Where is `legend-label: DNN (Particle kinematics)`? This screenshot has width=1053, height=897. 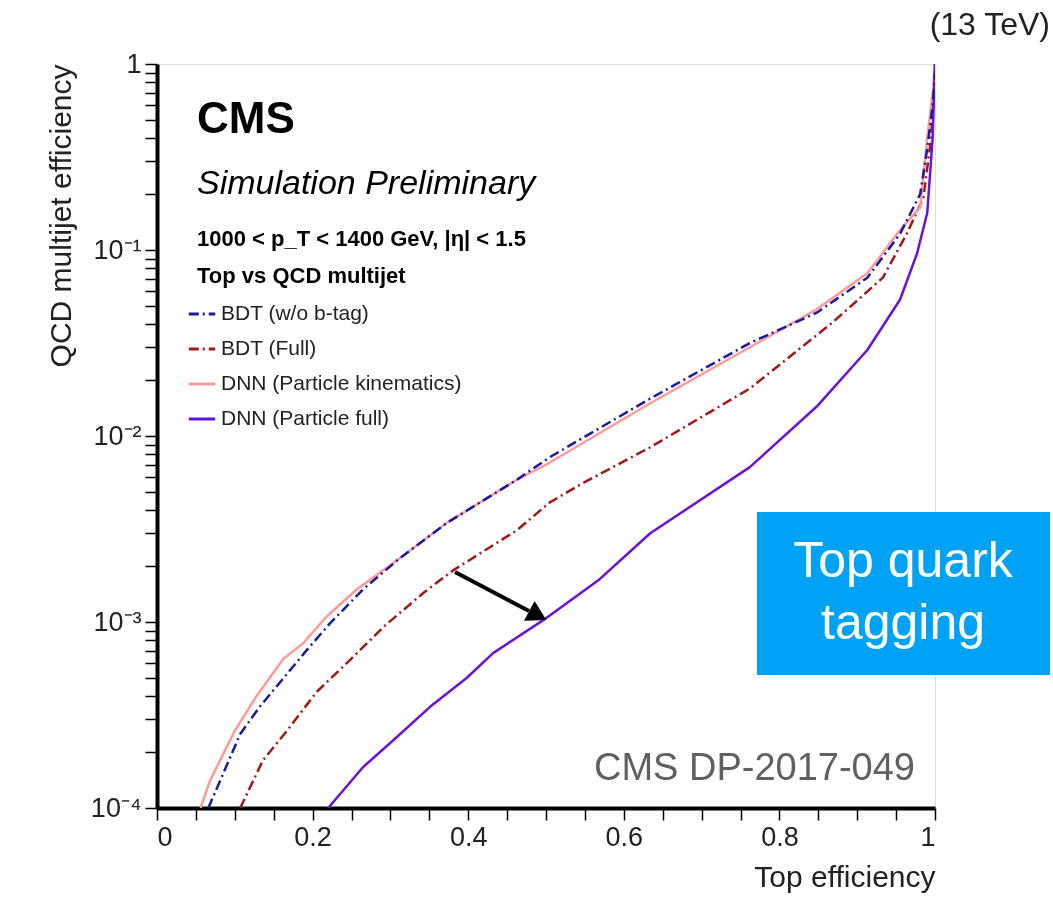
legend-label: DNN (Particle kinematics) is located at coordinates (341, 382).